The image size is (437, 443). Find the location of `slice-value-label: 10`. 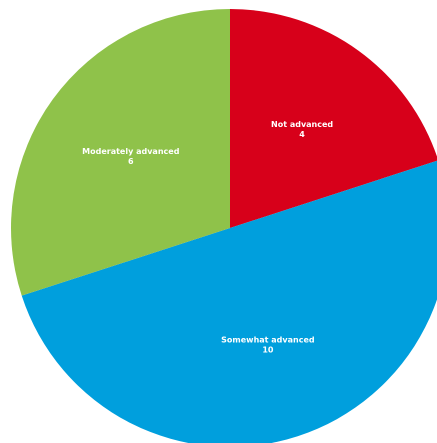

slice-value-label: 10 is located at coordinates (268, 350).